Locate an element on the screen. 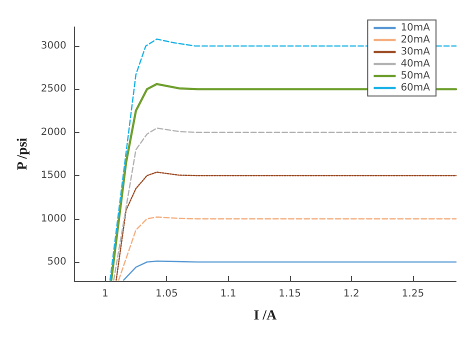 The height and width of the screenshot is (339, 474). legend-label: 30mA is located at coordinates (415, 52).